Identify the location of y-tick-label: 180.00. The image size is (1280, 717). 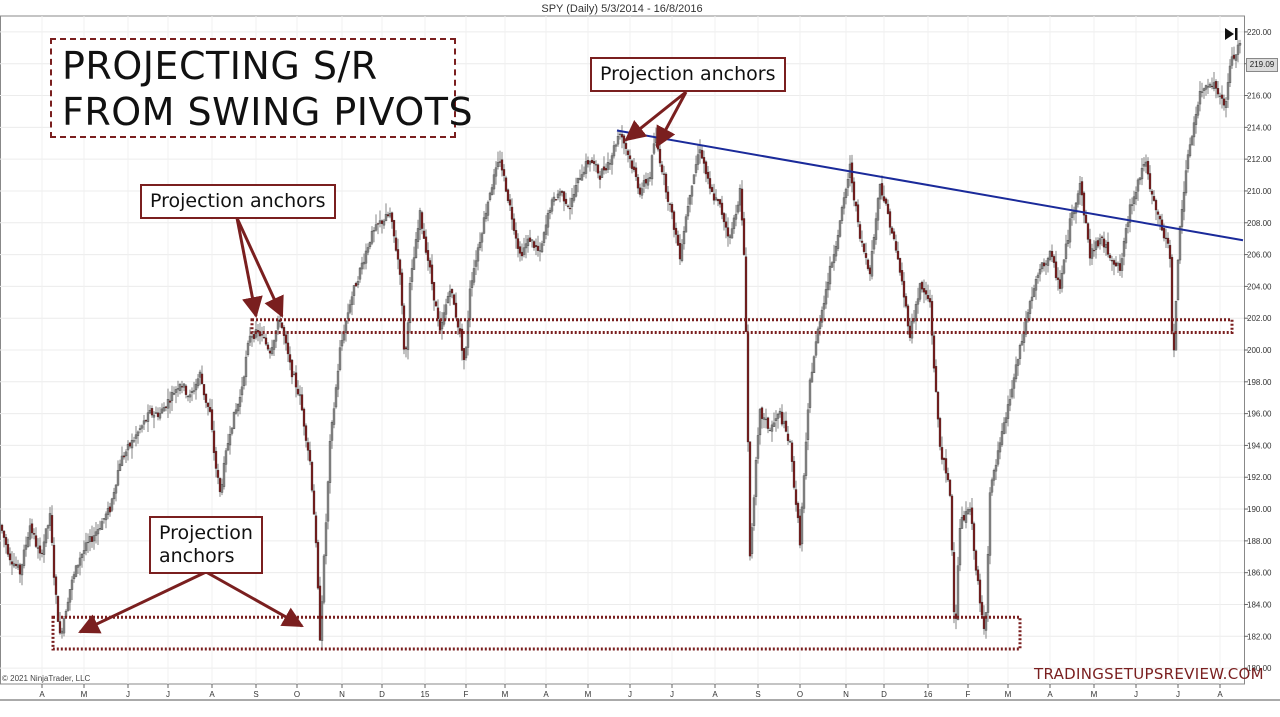
(1259, 668).